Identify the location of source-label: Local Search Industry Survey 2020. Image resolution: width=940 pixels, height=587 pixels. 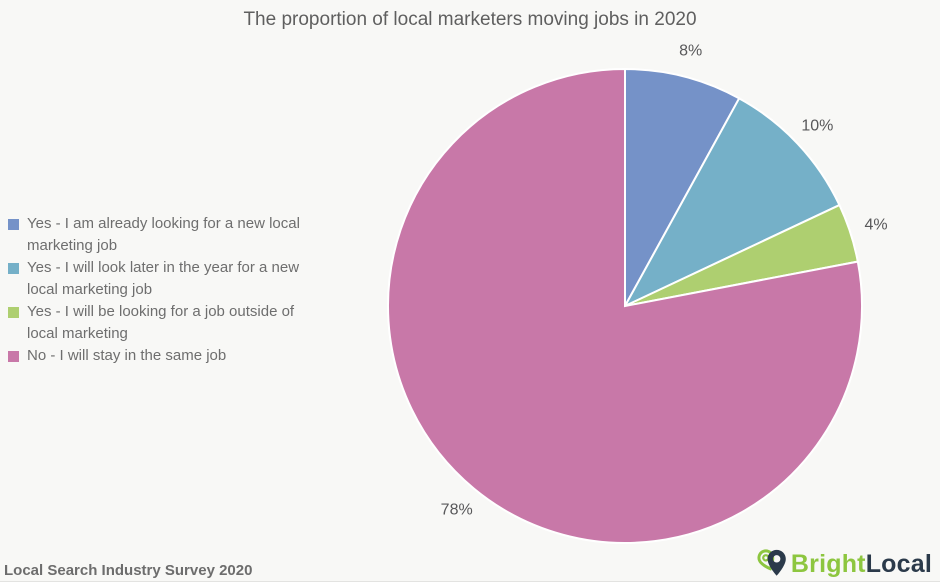
(128, 570).